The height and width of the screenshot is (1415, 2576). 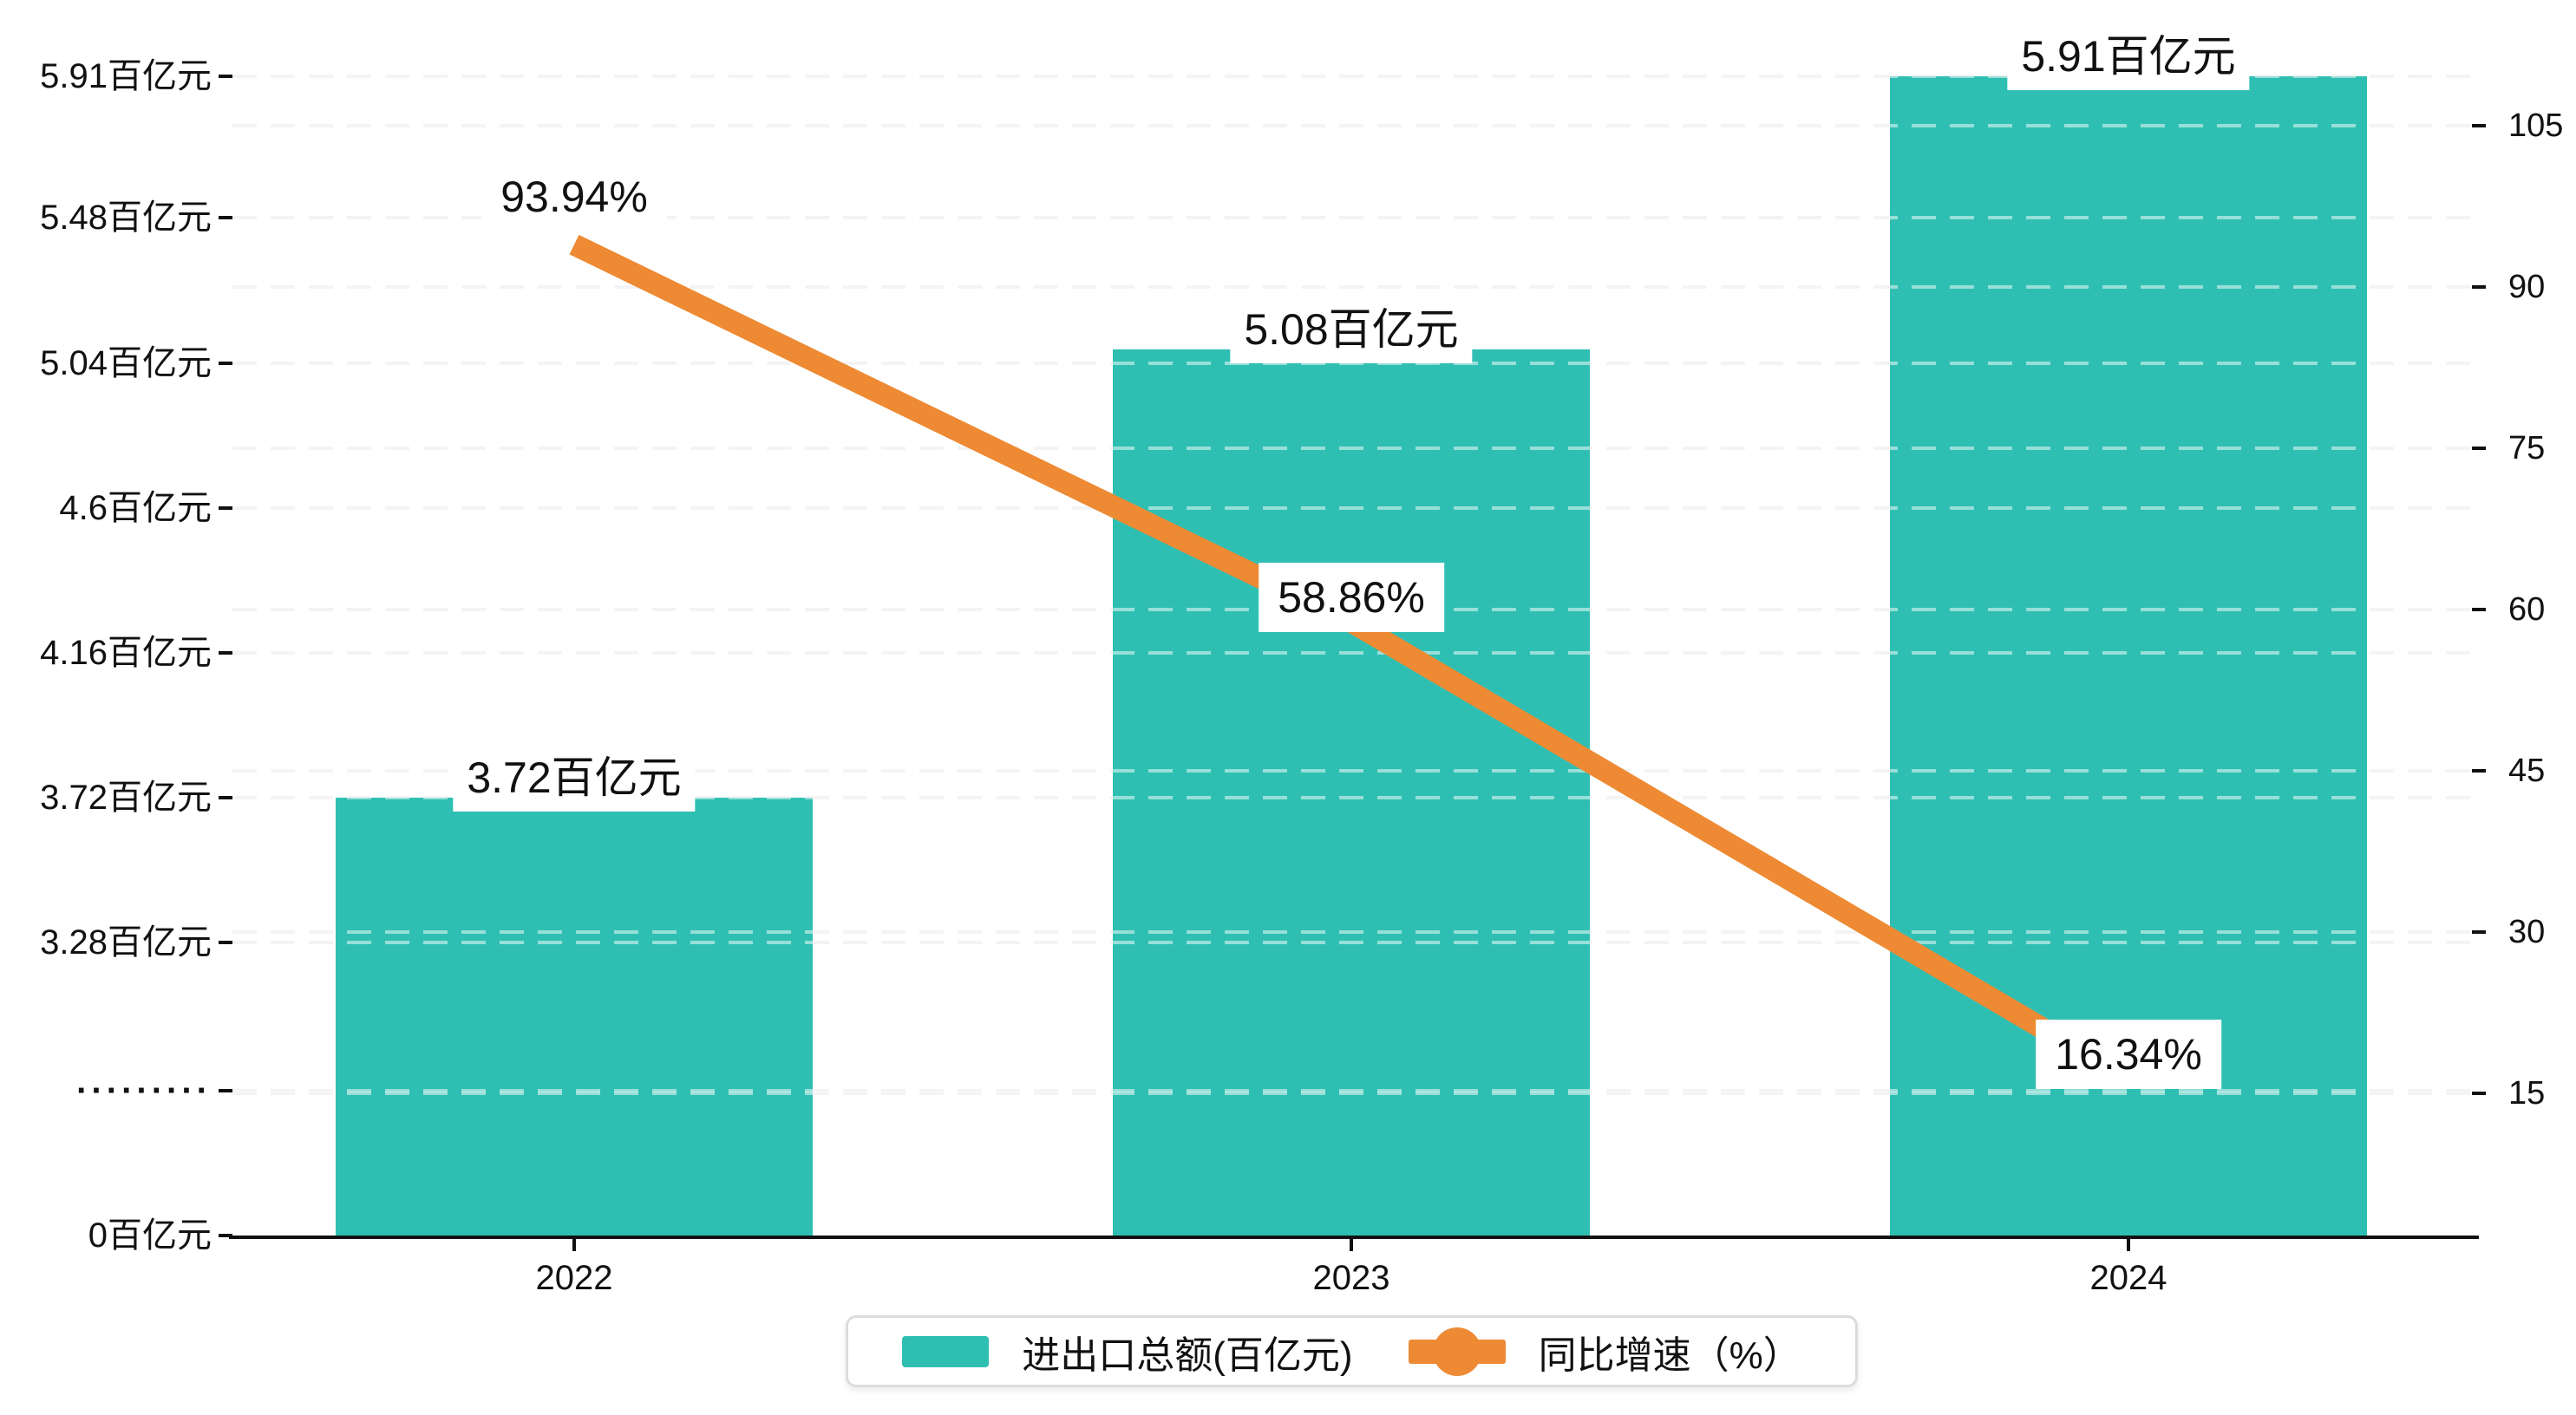 What do you see at coordinates (2527, 1093) in the screenshot?
I see `right-axis-label: 15` at bounding box center [2527, 1093].